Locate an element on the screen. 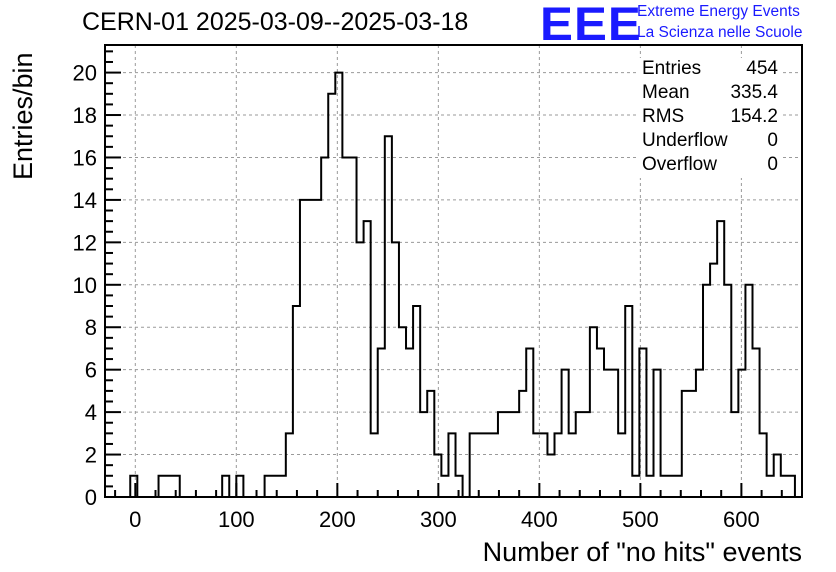 This screenshot has width=836, height=572. stats-value: 154.2 is located at coordinates (754, 116).